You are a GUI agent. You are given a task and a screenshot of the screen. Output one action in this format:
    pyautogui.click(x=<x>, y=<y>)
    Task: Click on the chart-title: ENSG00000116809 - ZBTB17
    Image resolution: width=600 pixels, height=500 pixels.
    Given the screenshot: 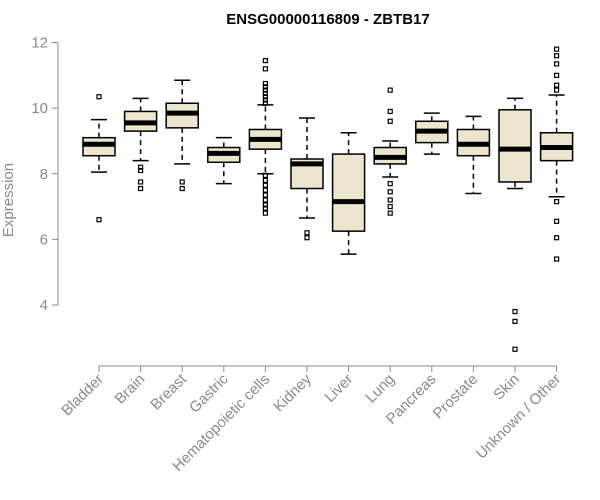 What is the action you would take?
    pyautogui.click(x=327, y=19)
    